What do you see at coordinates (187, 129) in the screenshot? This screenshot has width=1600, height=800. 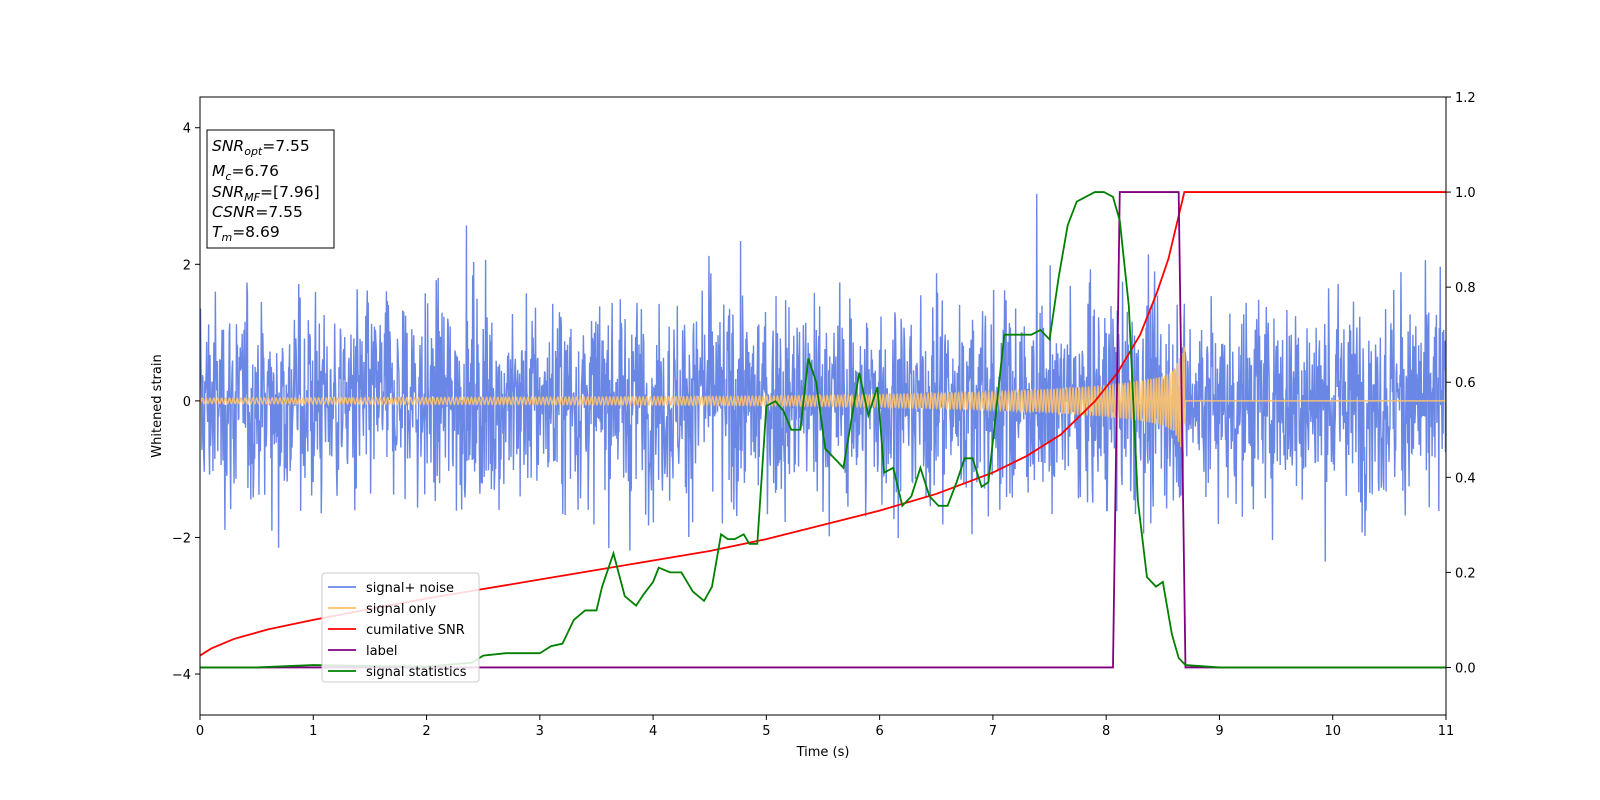 I see `y-left-tick-label: 4` at bounding box center [187, 129].